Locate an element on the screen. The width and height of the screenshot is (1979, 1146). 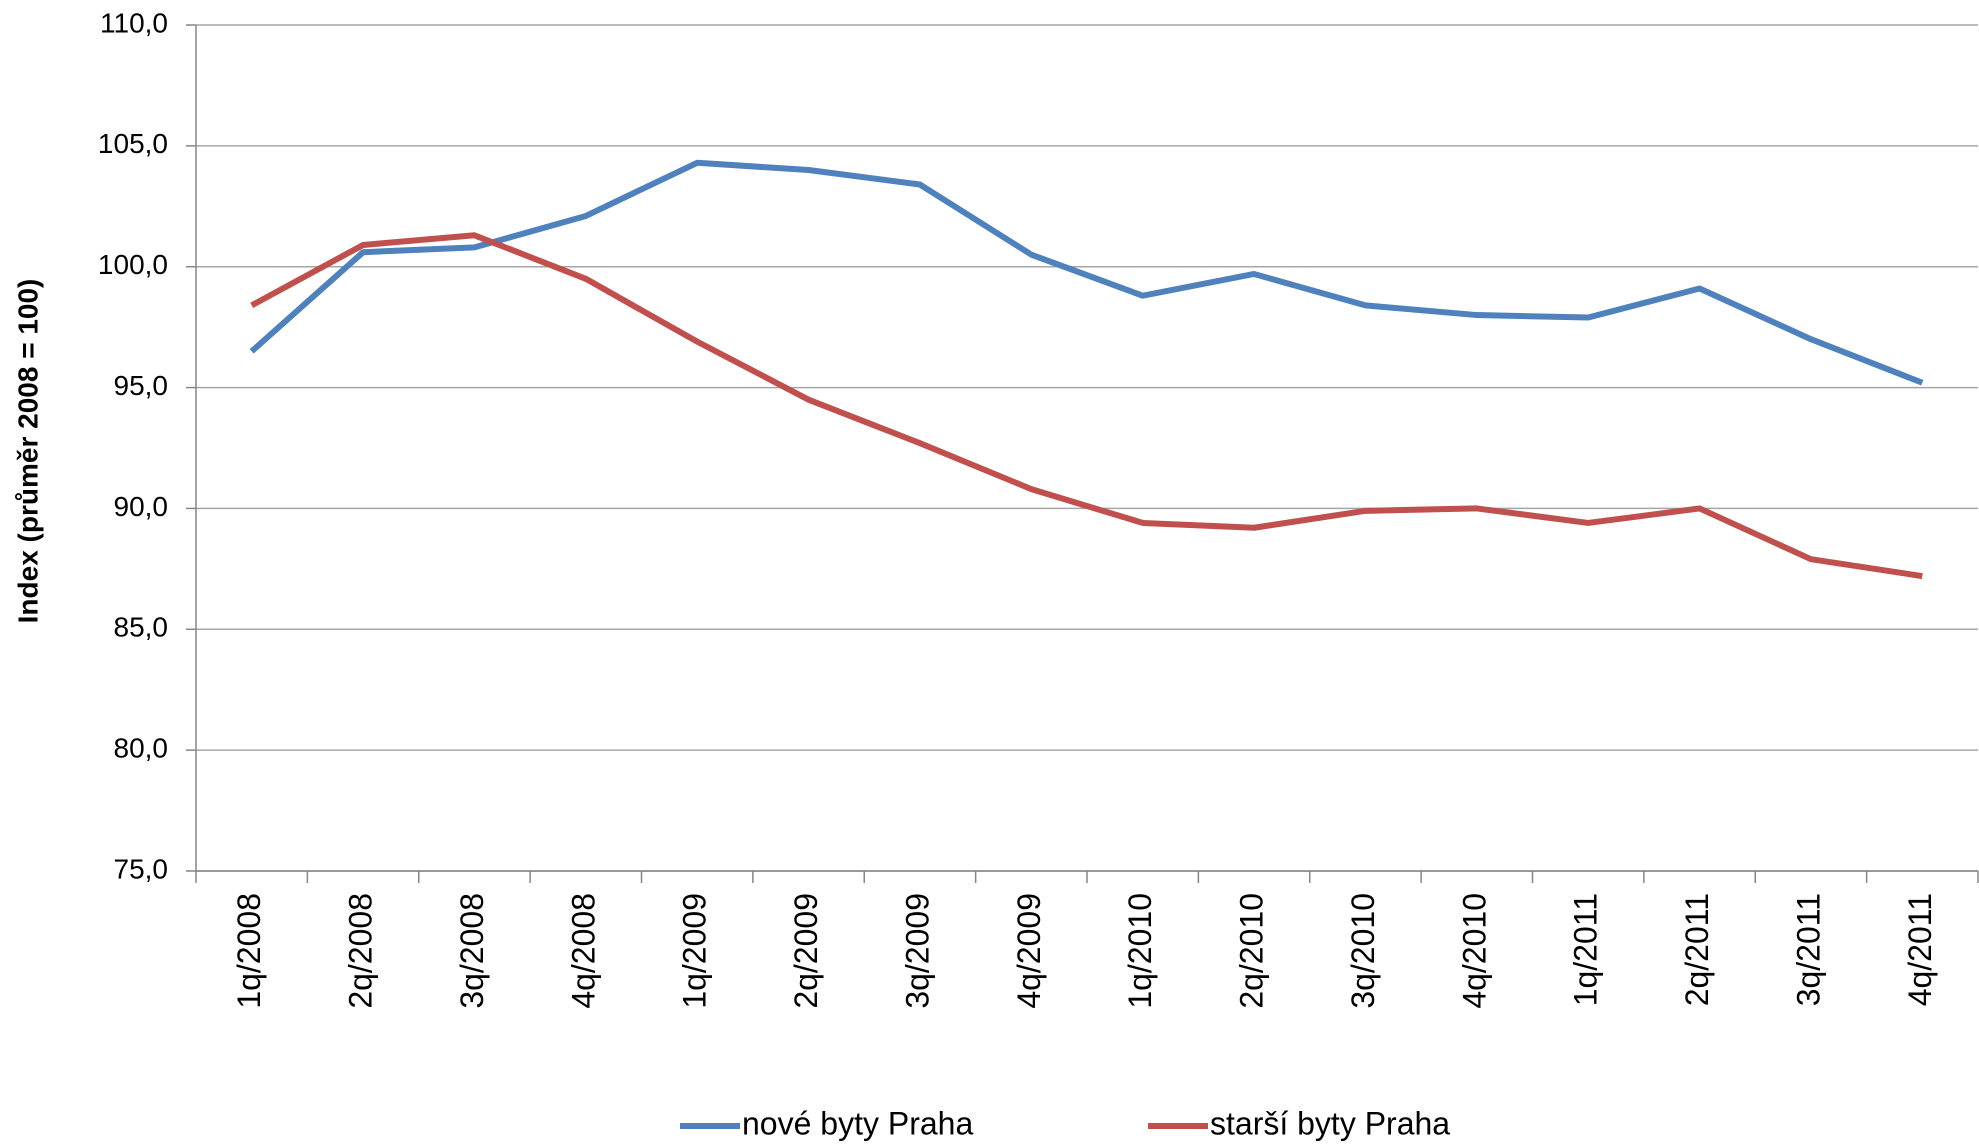
legend-label: starší byty Praha is located at coordinates (1330, 1123).